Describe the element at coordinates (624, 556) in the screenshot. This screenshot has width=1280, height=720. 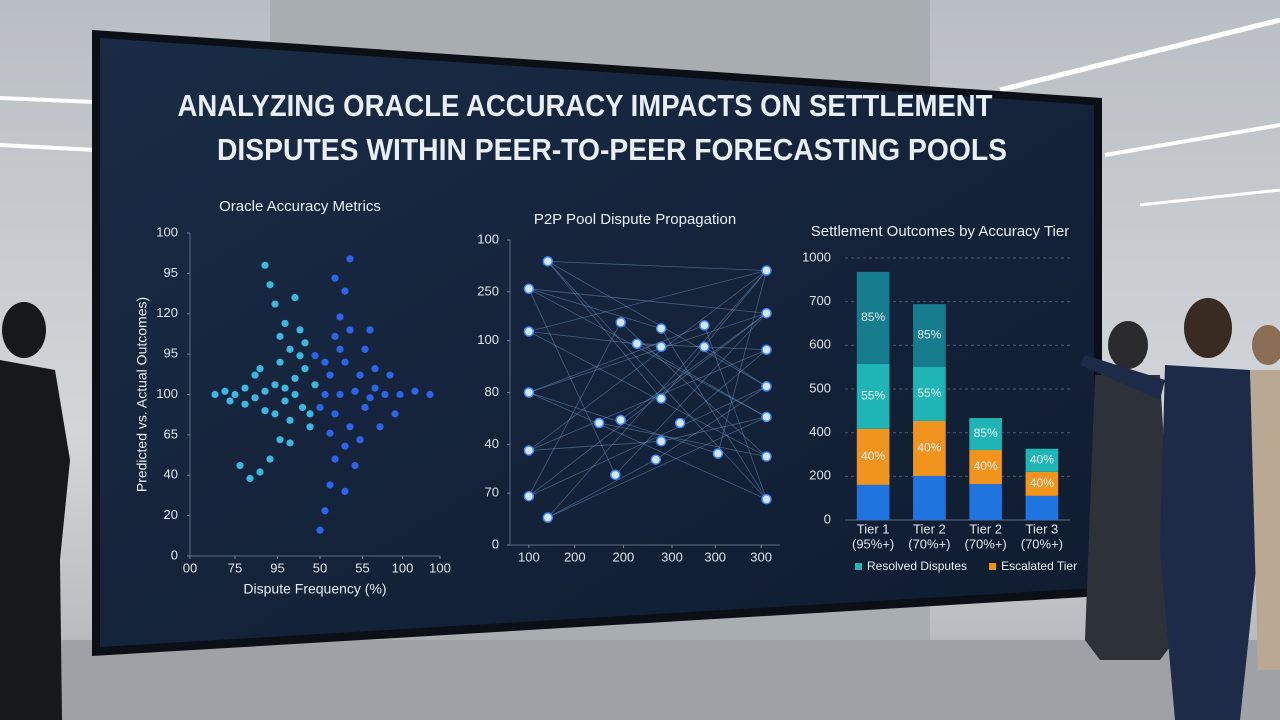
I see `x-tick-label: 200` at that location.